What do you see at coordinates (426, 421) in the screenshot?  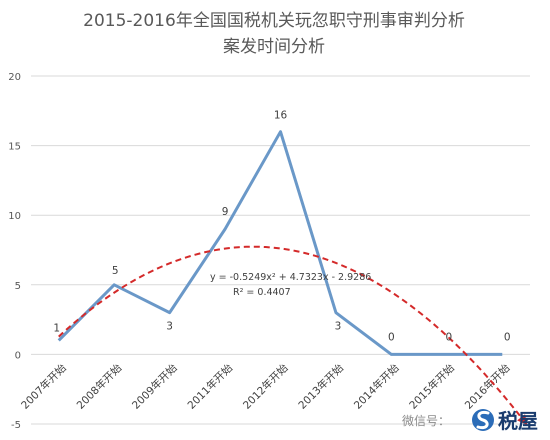 I see `watermark-text: 微信号：` at bounding box center [426, 421].